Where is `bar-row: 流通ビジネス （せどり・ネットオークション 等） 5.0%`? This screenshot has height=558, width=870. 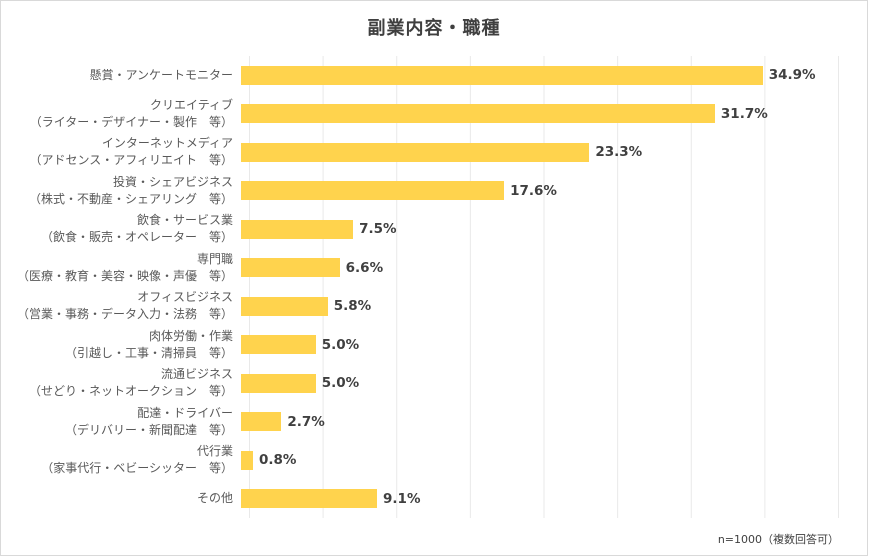
bar-row: 流通ビジネス （せどり・ネットオークション 等） 5.0% is located at coordinates (434, 383).